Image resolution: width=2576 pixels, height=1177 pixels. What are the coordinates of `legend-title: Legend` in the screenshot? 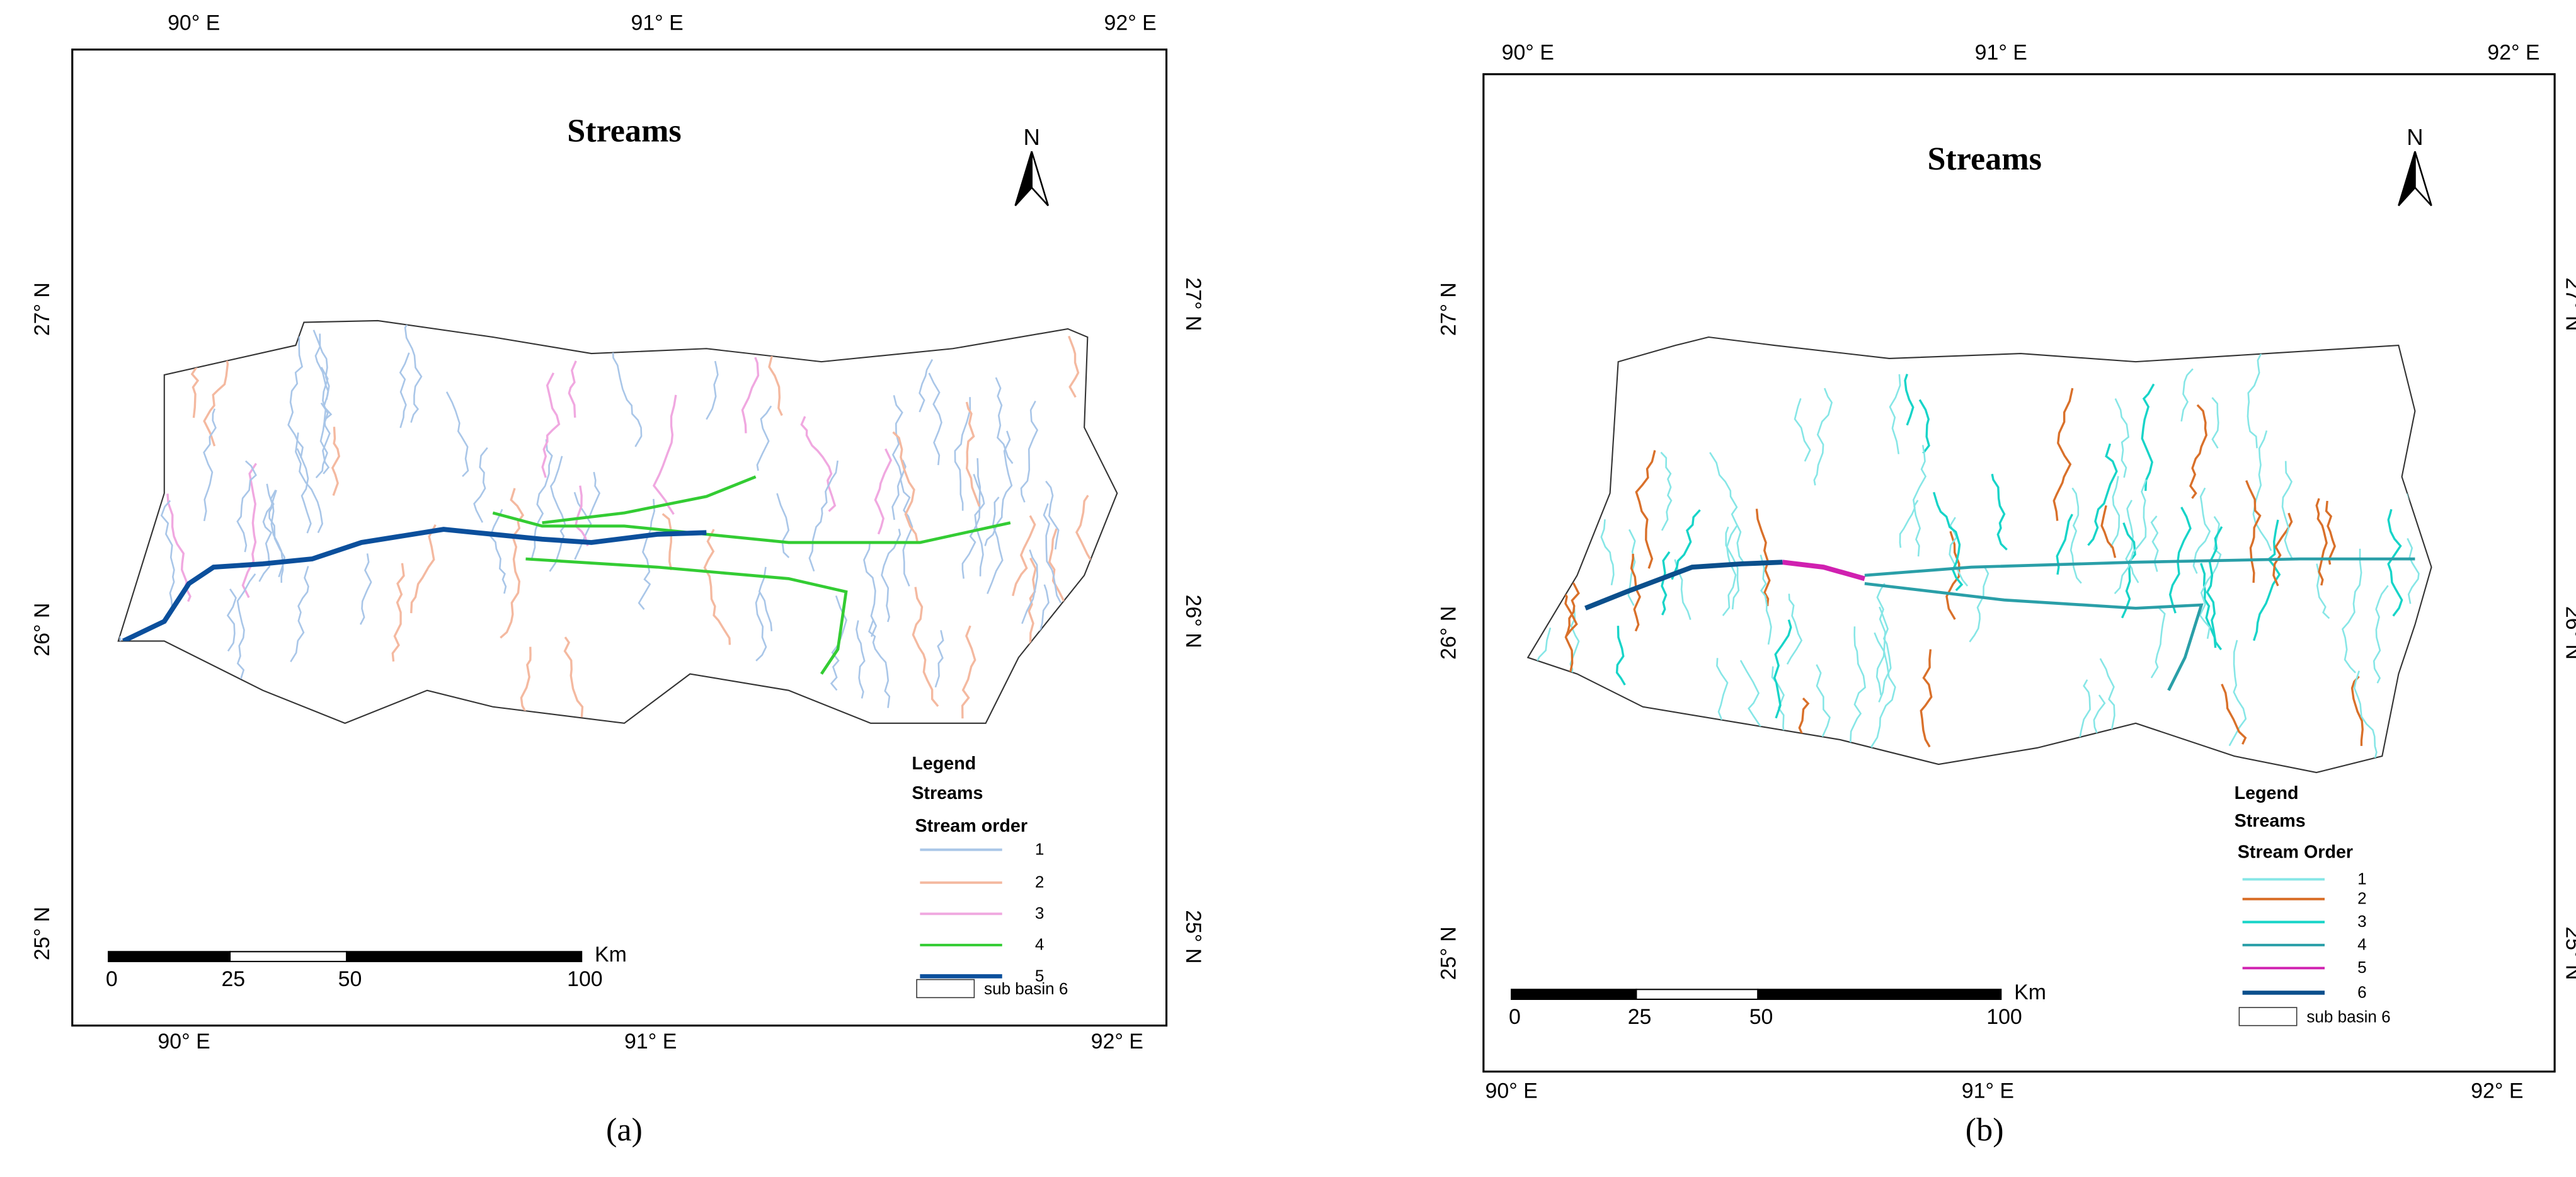 It's located at (944, 764).